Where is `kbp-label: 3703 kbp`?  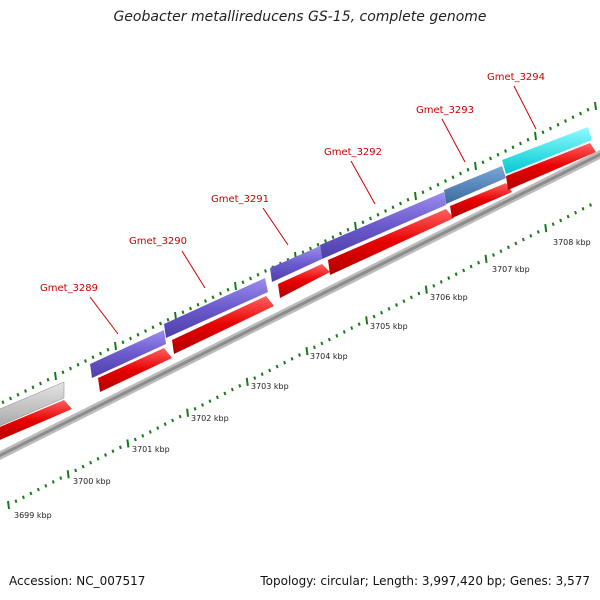 kbp-label: 3703 kbp is located at coordinates (270, 386).